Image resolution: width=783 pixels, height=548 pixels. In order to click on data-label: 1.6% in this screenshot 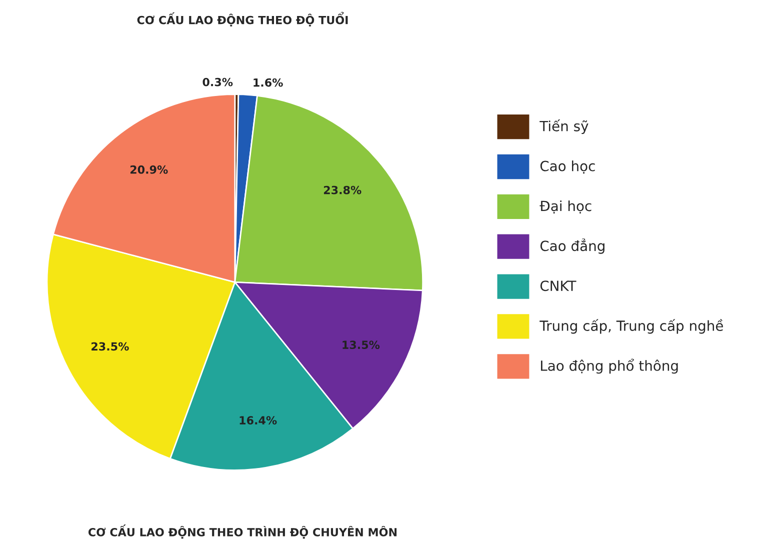, I will do `click(268, 82)`.